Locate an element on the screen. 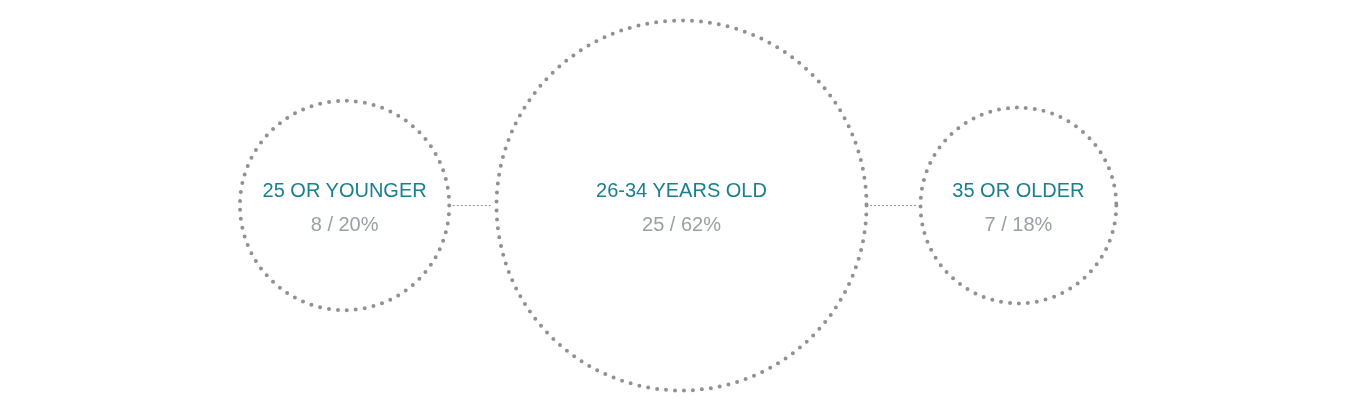 The width and height of the screenshot is (1363, 407). data-label: 25 / 62% is located at coordinates (682, 224).